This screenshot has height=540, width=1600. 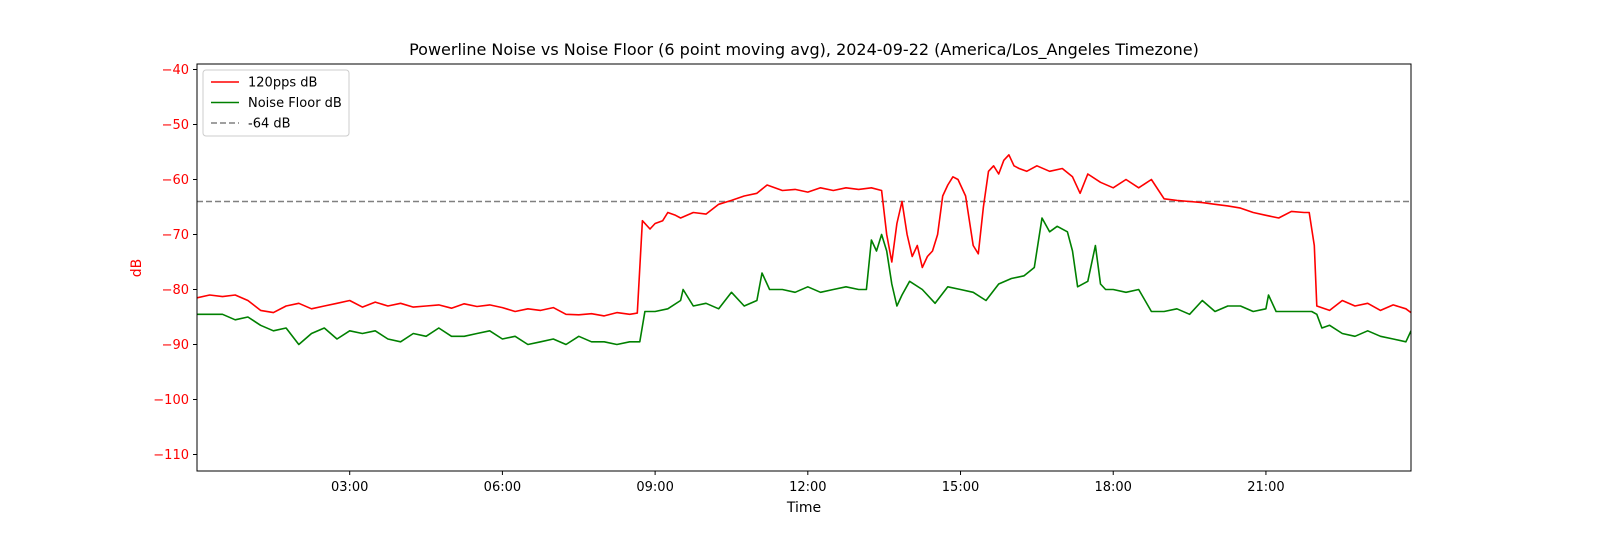 I want to click on y-tick-label: −40, so click(x=175, y=70).